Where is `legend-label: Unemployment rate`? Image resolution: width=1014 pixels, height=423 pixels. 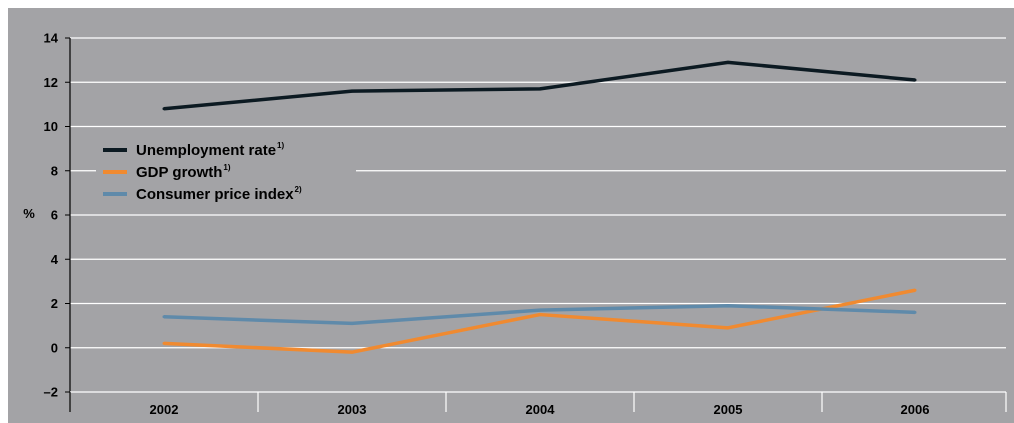
legend-label: Unemployment rate is located at coordinates (206, 150).